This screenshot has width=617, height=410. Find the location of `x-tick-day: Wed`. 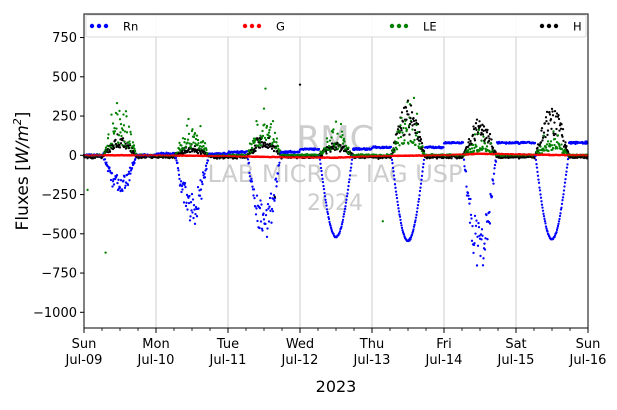

x-tick-day: Wed is located at coordinates (300, 344).